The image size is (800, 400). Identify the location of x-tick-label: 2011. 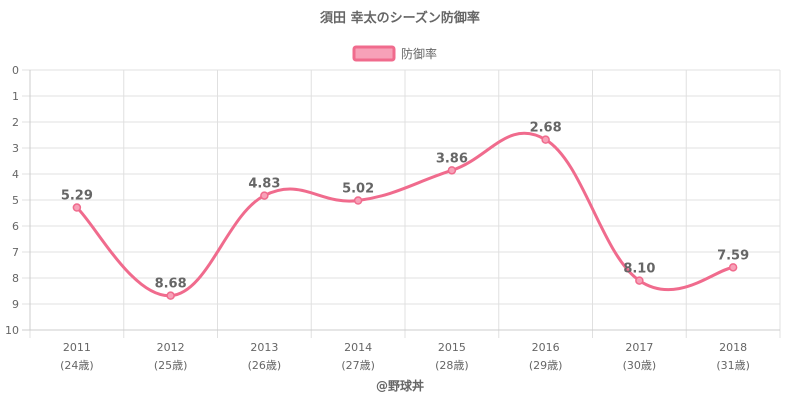
(77, 347).